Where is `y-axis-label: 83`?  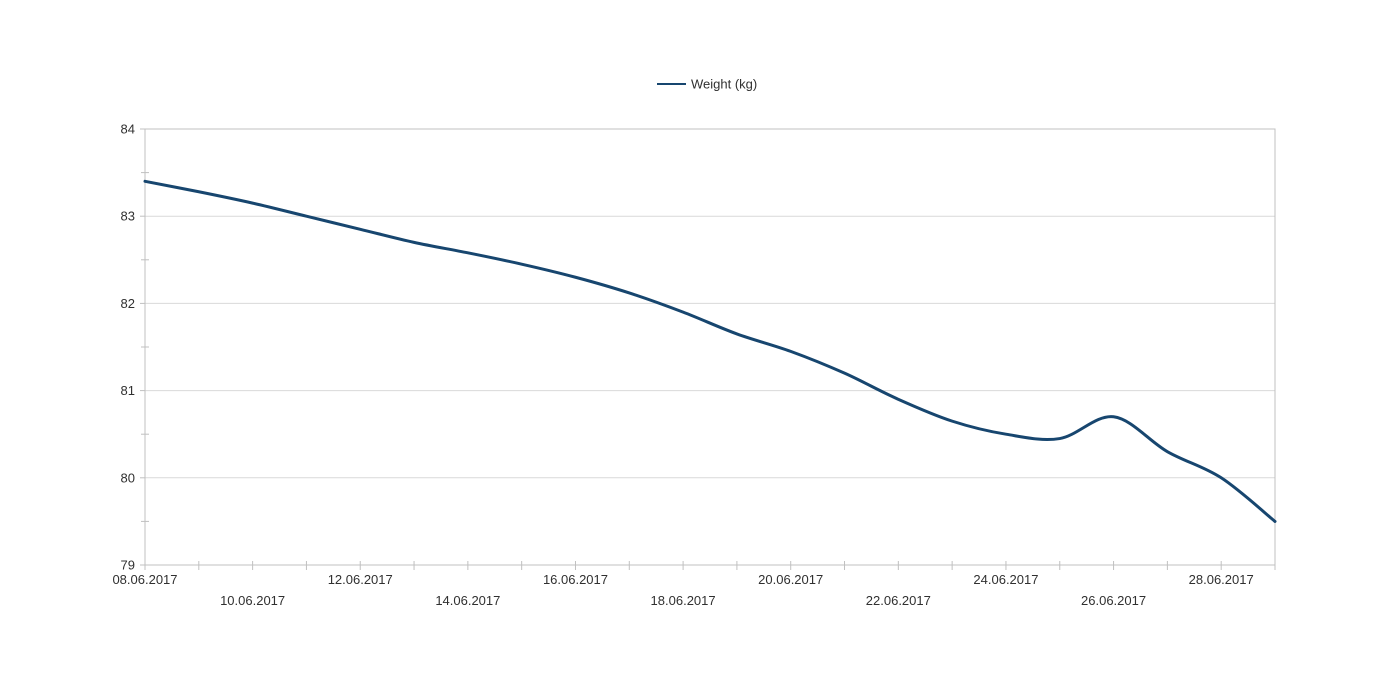
y-axis-label: 83 is located at coordinates (128, 216).